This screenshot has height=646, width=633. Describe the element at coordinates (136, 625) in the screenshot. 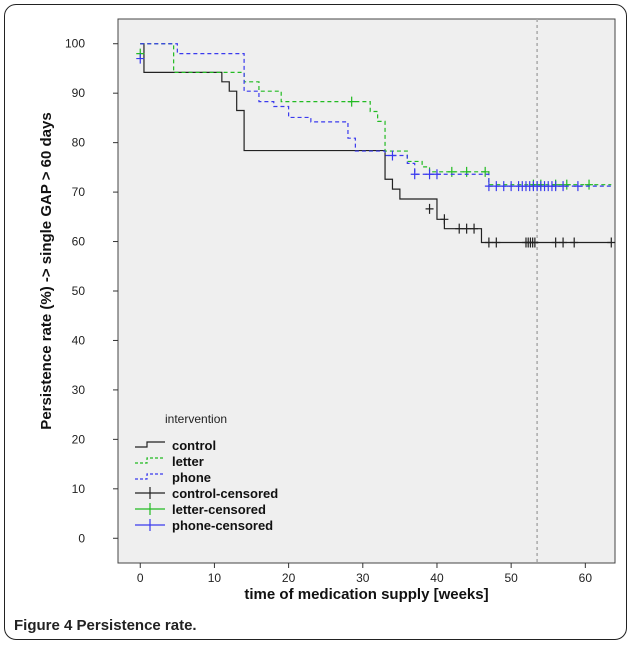

I see `caption-text: Persistence rate.` at that location.